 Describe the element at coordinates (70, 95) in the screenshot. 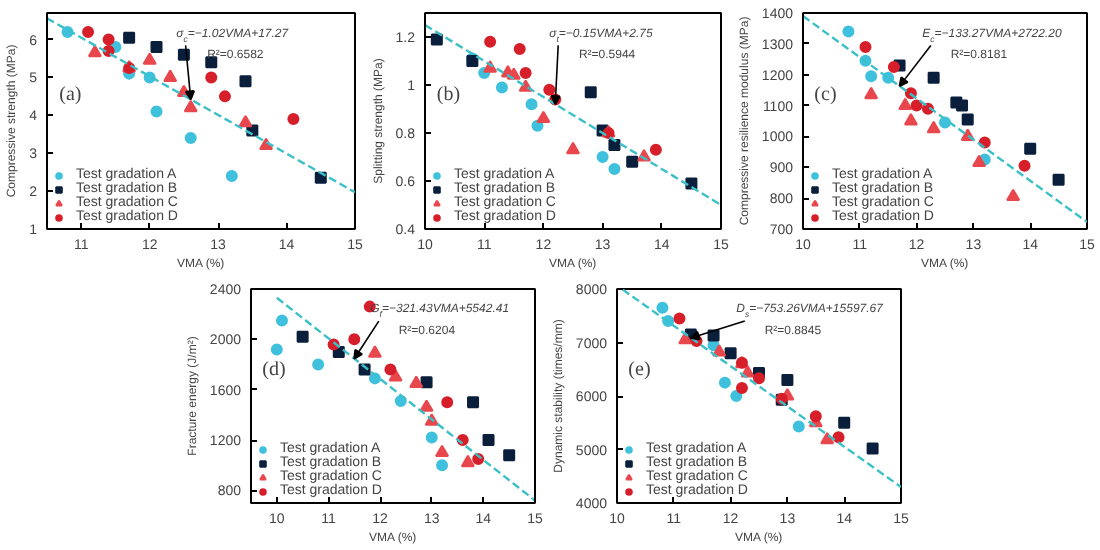

I see `annotation: (a)` at that location.